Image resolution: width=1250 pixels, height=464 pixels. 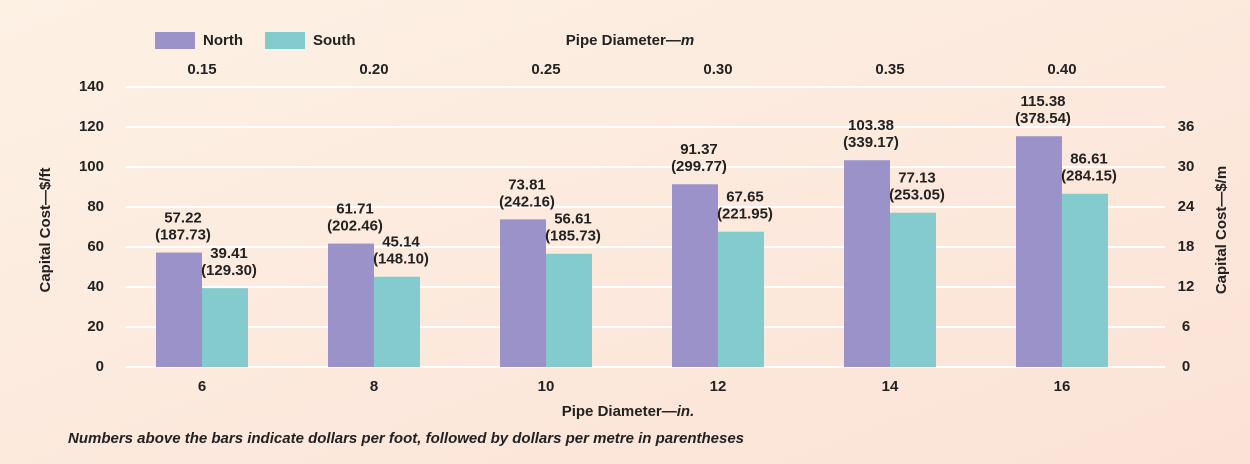 What do you see at coordinates (202, 386) in the screenshot?
I see `x-tick-label: 6` at bounding box center [202, 386].